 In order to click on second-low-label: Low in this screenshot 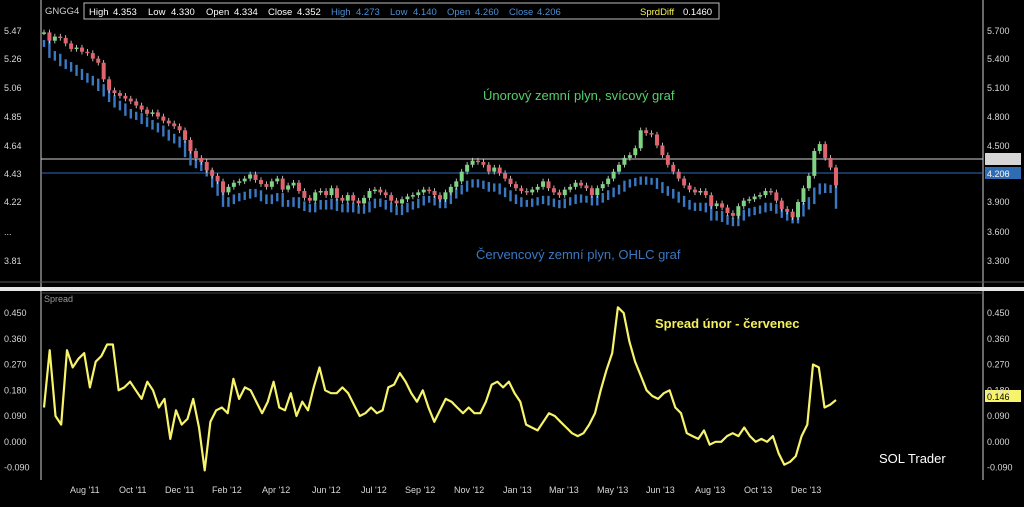, I will do `click(399, 12)`.